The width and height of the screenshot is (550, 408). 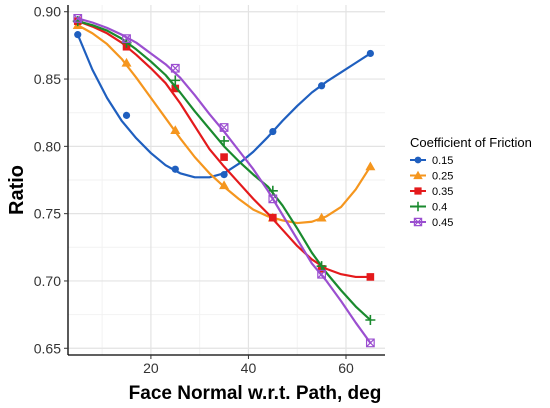 What do you see at coordinates (249, 368) in the screenshot?
I see `x-tick-label: 40` at bounding box center [249, 368].